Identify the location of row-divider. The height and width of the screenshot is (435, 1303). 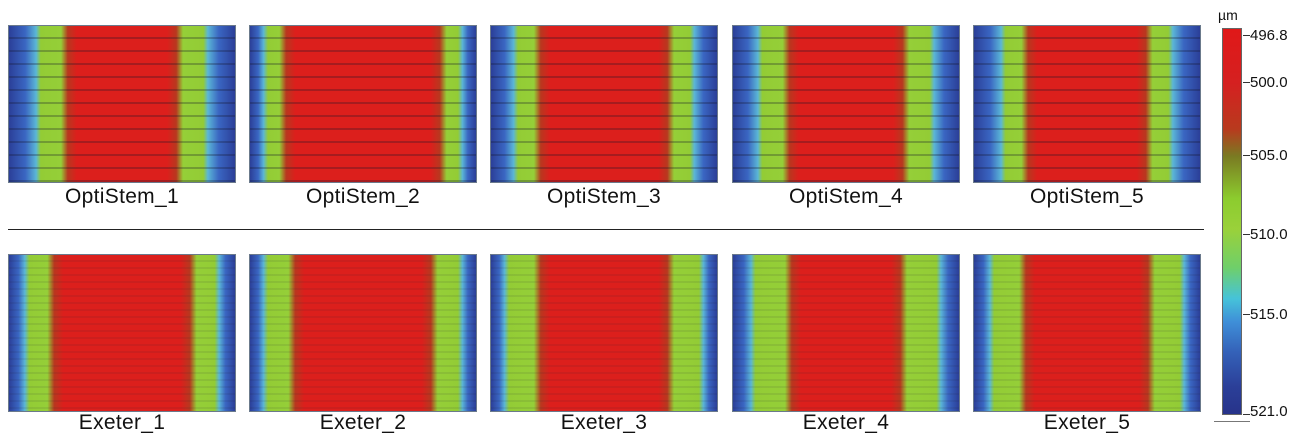
(606, 229).